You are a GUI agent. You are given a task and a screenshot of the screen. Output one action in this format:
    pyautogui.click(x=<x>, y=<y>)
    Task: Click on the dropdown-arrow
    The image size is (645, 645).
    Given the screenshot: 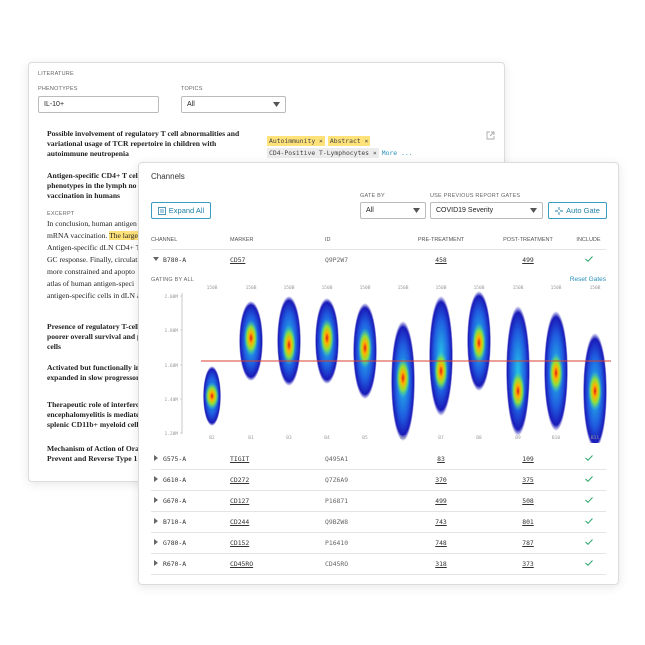 What is the action you would take?
    pyautogui.click(x=533, y=210)
    